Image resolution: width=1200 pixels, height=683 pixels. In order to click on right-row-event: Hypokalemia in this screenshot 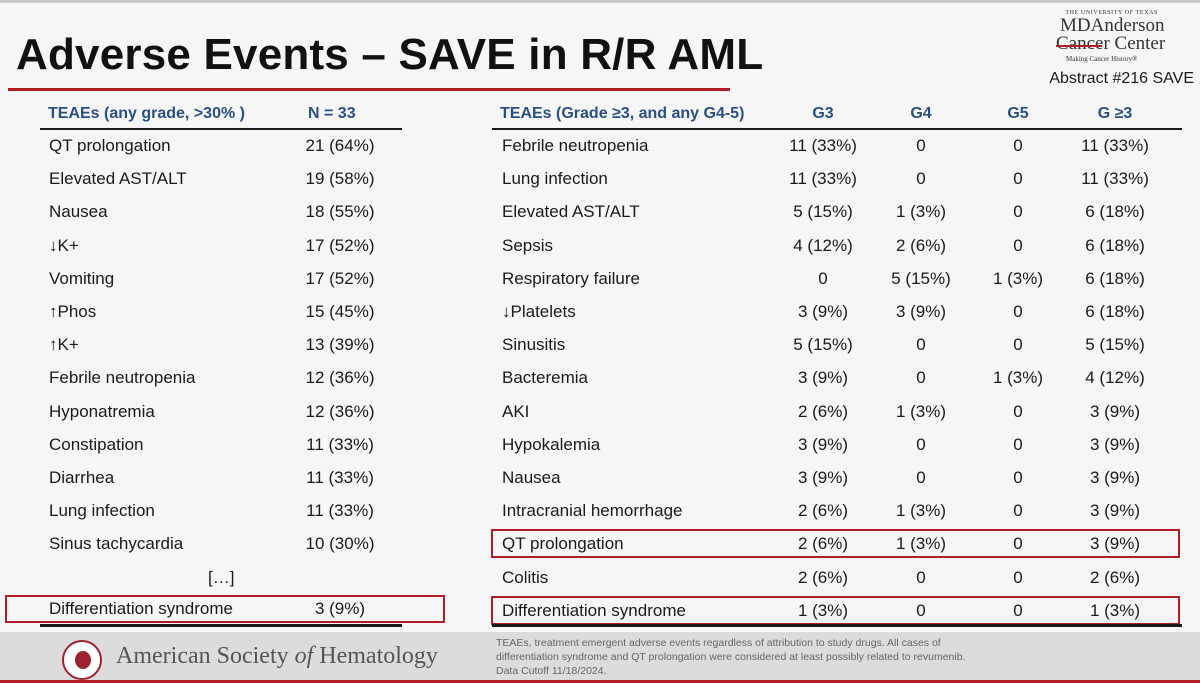, I will do `click(551, 444)`.